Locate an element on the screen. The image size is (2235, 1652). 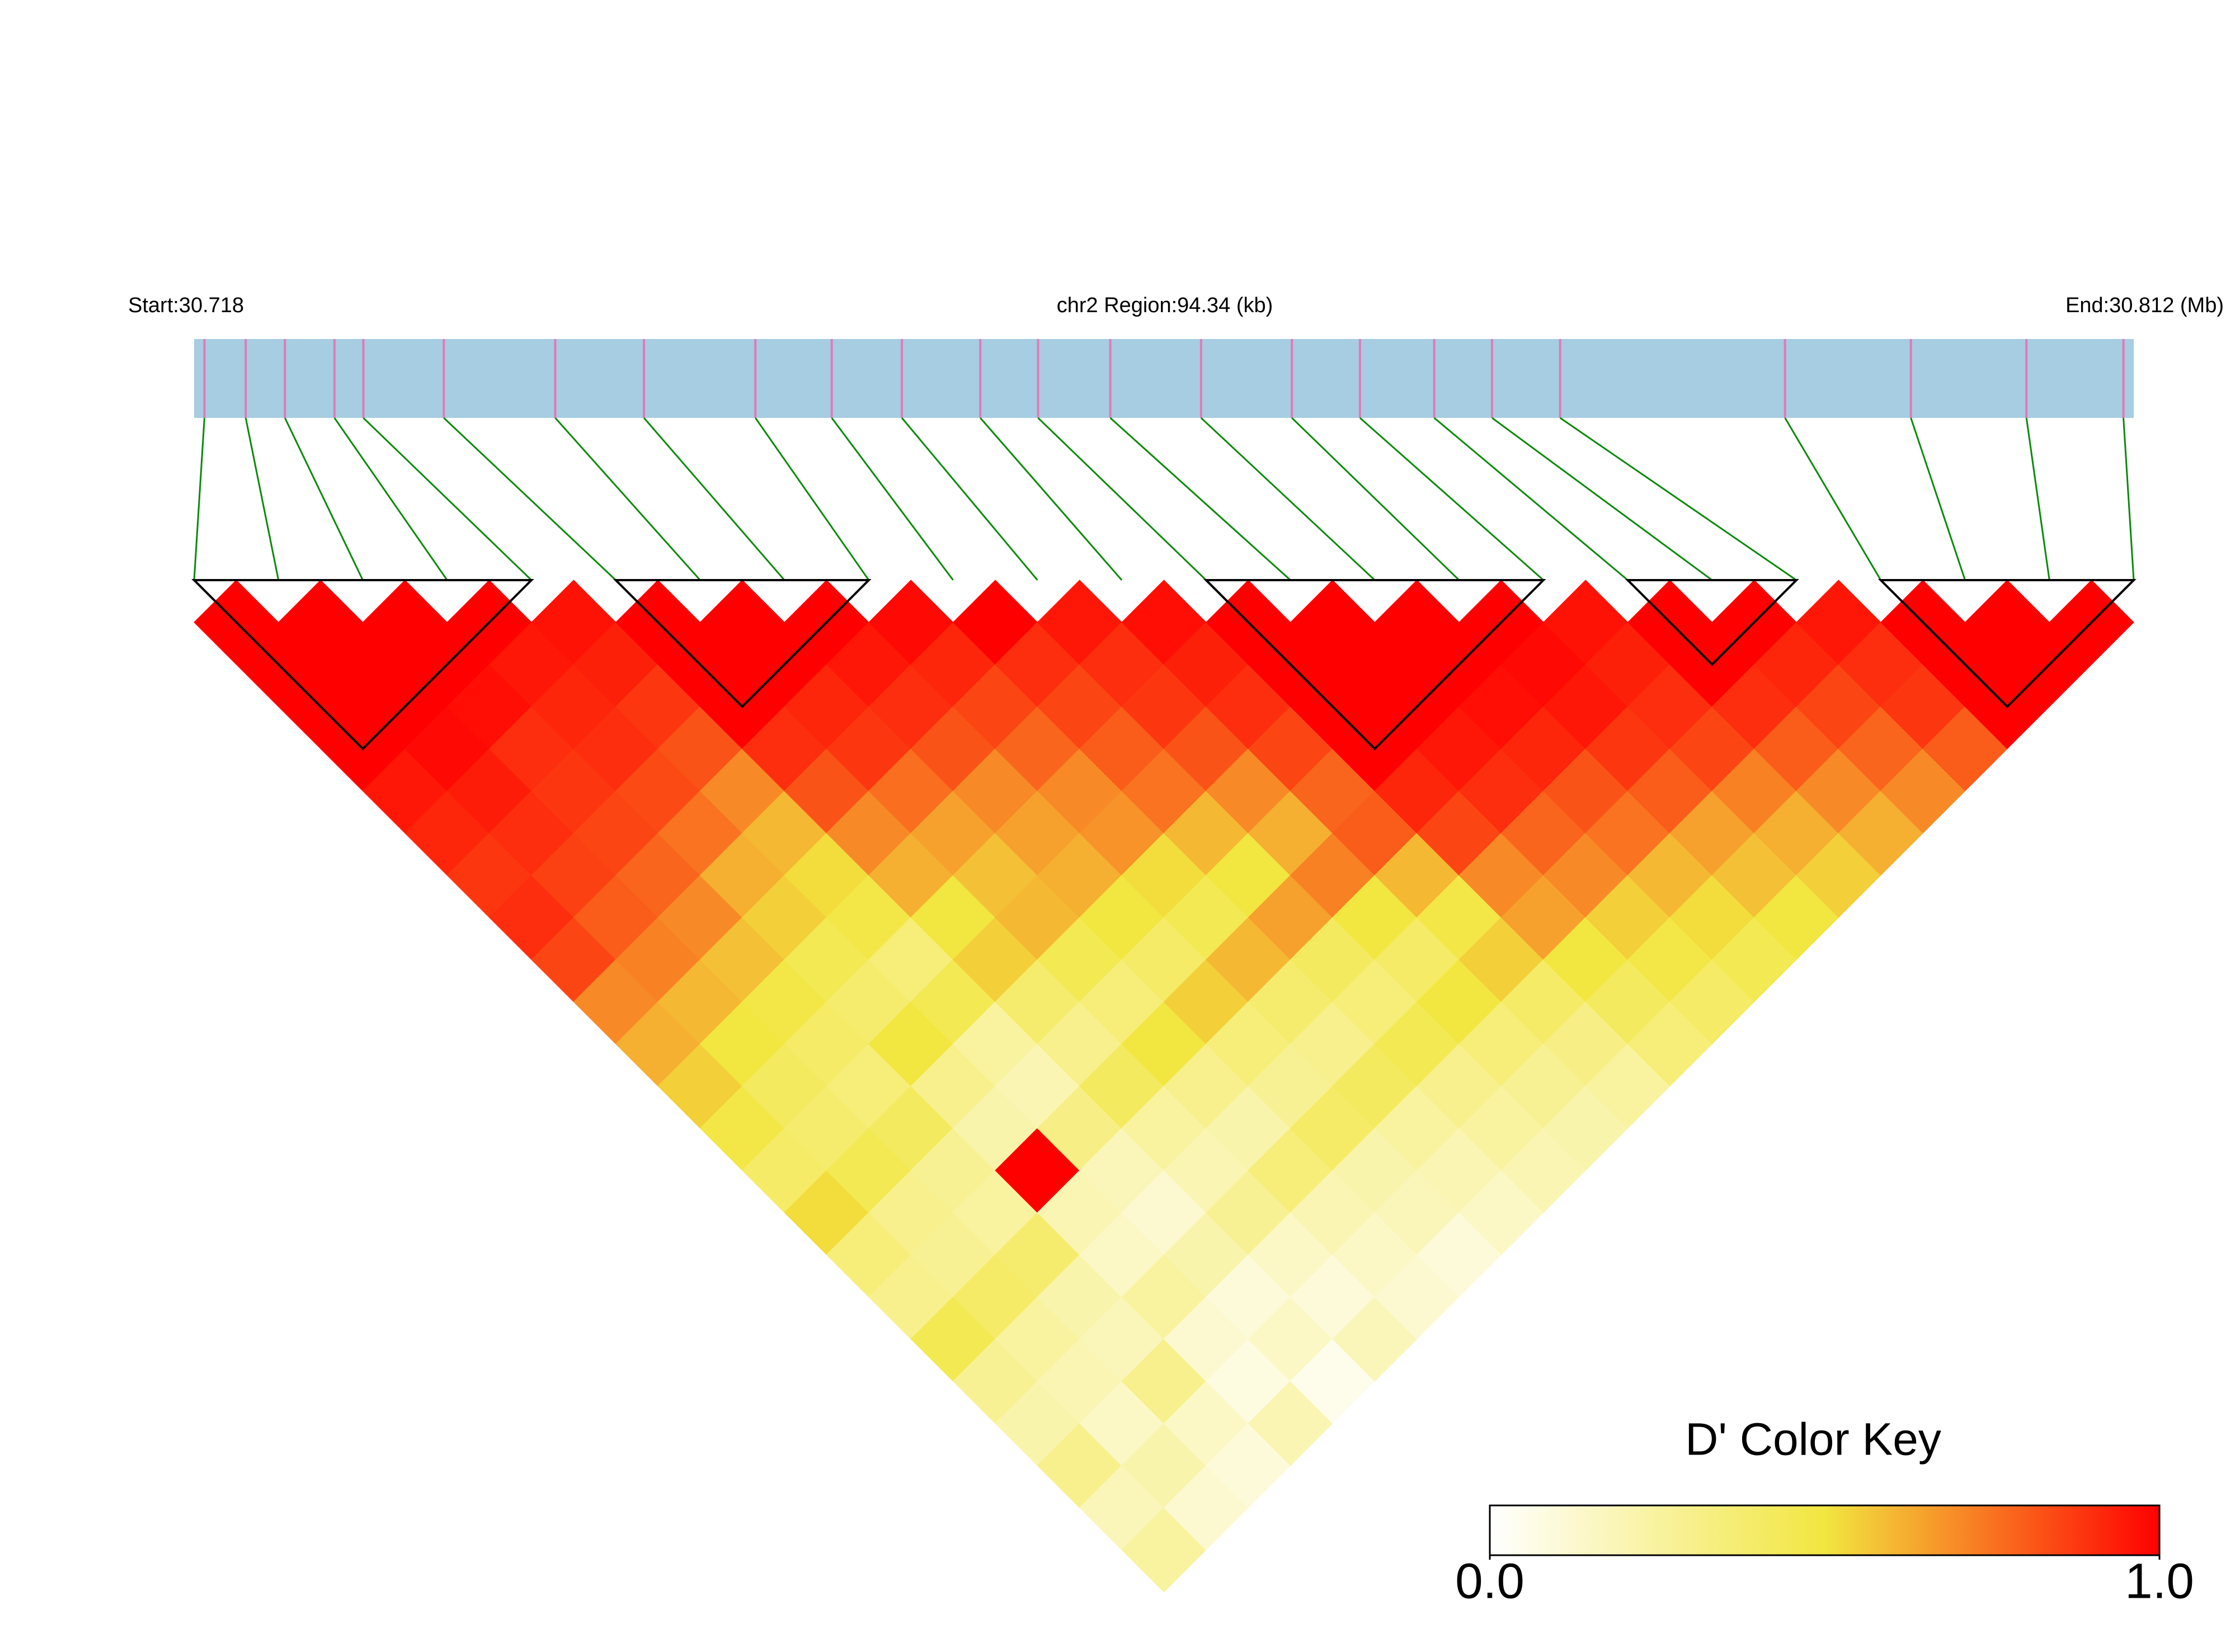
key-tick-label: 1.0 is located at coordinates (2159, 1581).